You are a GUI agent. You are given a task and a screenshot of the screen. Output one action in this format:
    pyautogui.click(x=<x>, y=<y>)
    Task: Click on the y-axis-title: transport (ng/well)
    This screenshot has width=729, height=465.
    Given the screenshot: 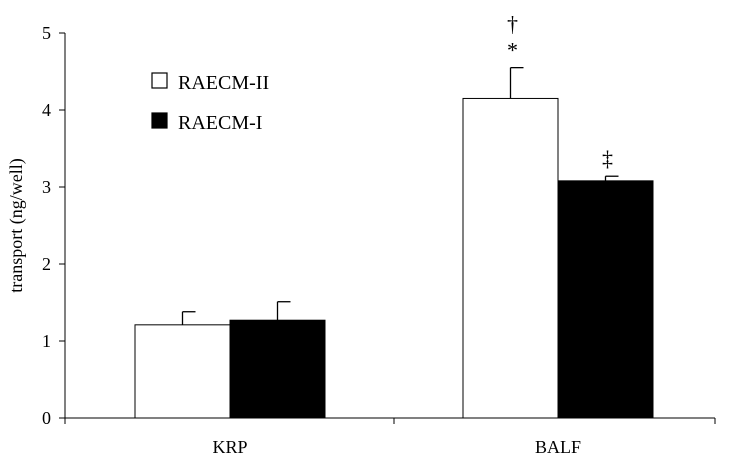 What is the action you would take?
    pyautogui.click(x=16, y=225)
    